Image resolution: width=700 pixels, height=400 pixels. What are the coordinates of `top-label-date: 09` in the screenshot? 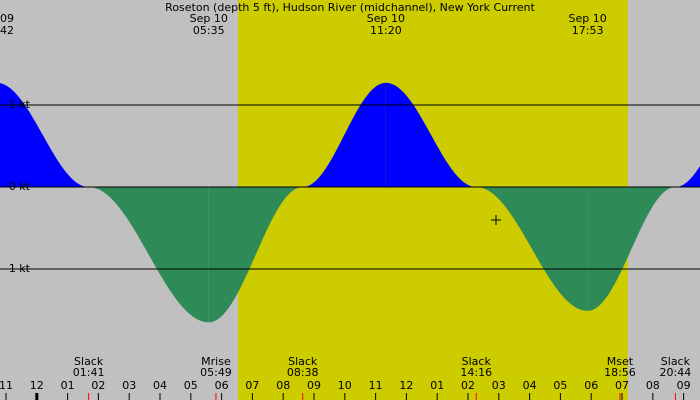 It's located at (7, 18).